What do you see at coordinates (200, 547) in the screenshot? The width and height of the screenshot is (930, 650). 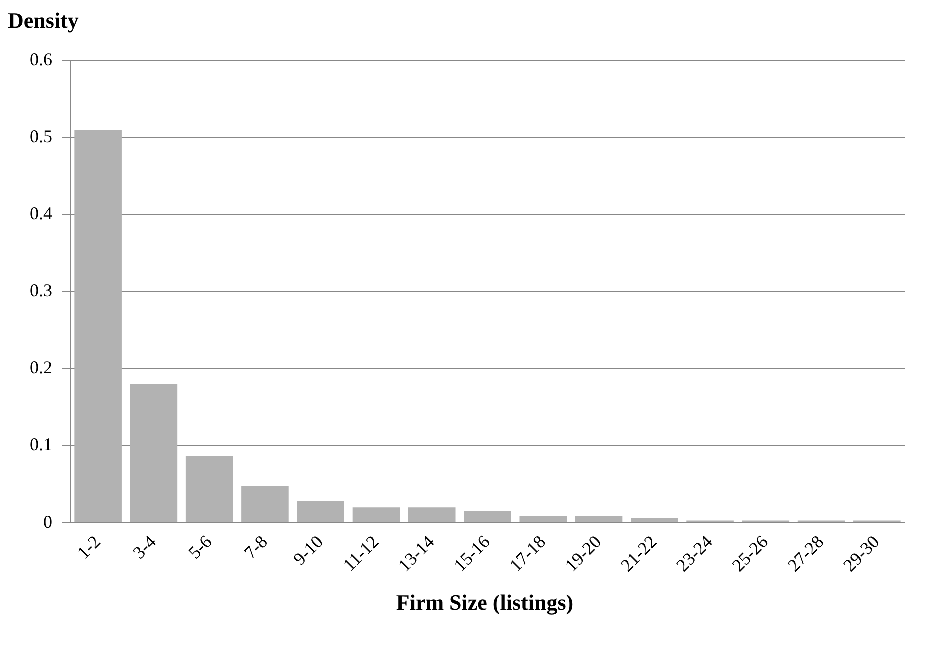 I see `x-tick-label: 5-6` at bounding box center [200, 547].